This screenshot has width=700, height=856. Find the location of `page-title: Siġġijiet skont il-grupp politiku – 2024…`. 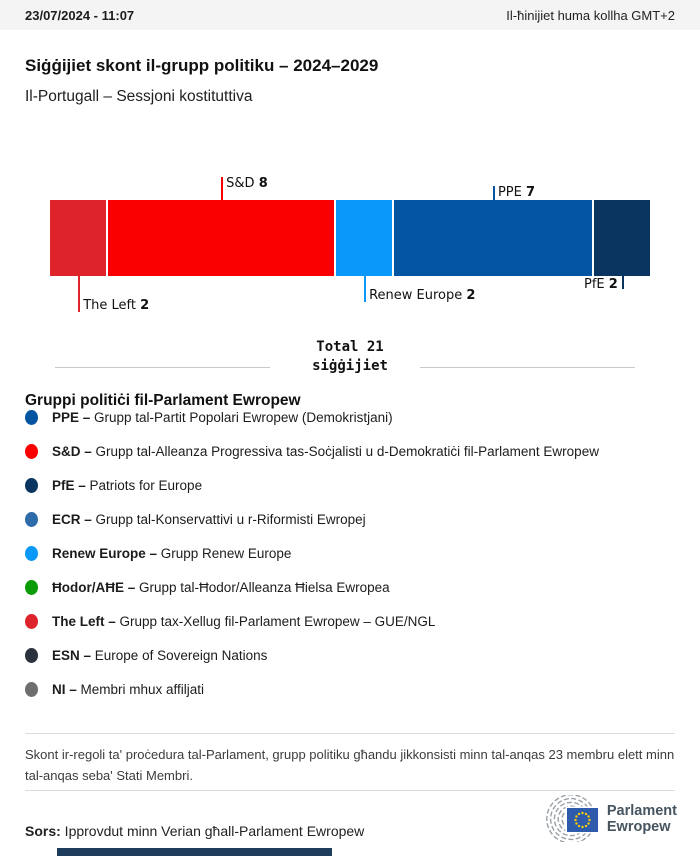

page-title: Siġġijiet skont il-grupp politiku – 2024… is located at coordinates (202, 65).